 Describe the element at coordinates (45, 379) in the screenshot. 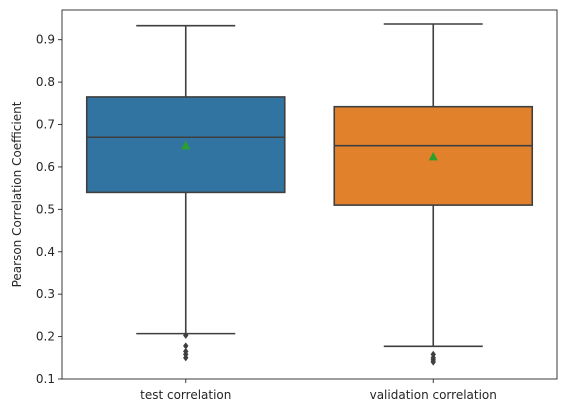

I see `y-tick-label: 0.1` at that location.